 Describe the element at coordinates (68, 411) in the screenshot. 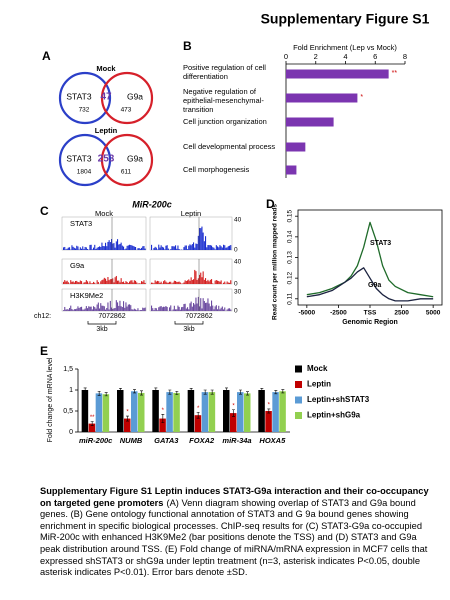

I see `y-tick-label: 0,5` at that location.